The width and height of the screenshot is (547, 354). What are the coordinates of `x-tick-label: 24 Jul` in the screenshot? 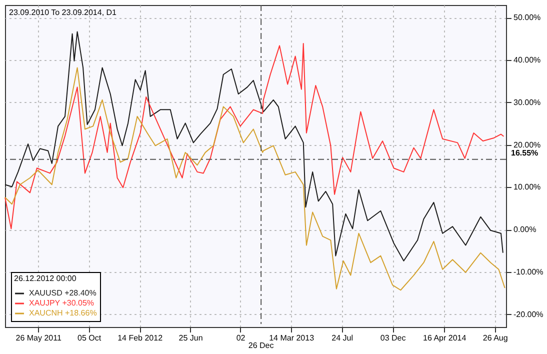 It's located at (343, 338).